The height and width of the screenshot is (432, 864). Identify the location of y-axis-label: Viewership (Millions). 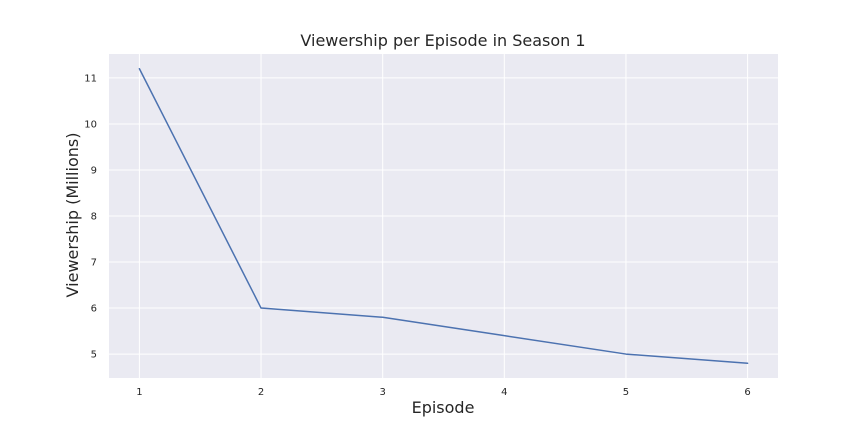
(72, 215).